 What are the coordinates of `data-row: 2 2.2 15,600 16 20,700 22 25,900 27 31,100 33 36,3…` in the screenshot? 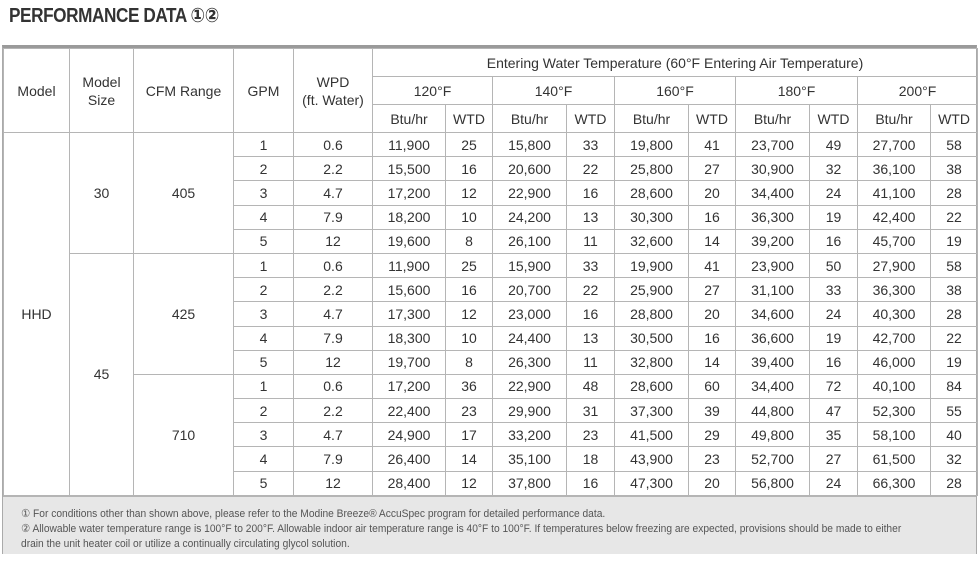 It's located at (491, 290).